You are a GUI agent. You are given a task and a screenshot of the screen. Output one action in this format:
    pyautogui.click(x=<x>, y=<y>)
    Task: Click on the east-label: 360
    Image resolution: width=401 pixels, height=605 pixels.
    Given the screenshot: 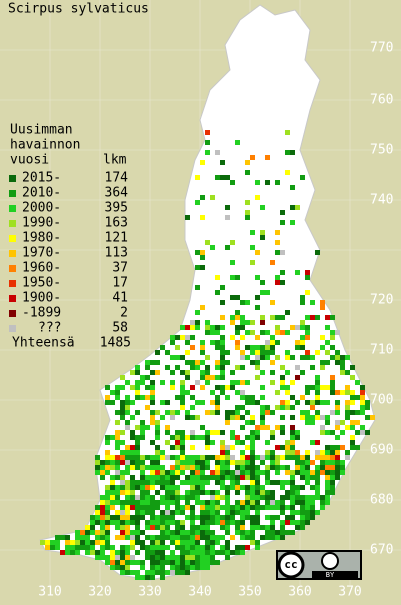 What is the action you would take?
    pyautogui.click(x=299, y=592)
    